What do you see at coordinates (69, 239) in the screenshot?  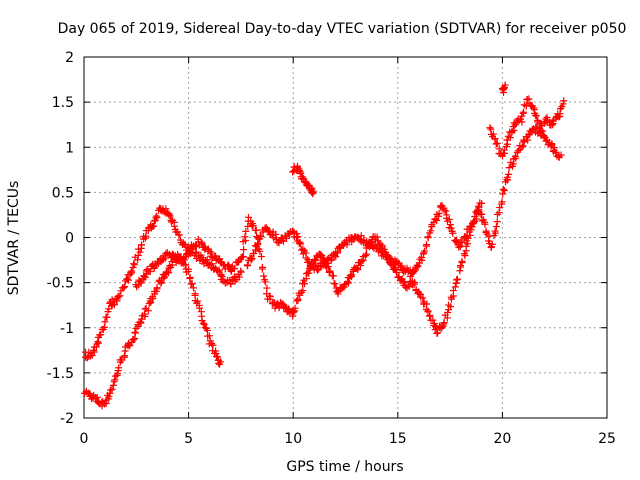 I see `y-tick-label: 0` at bounding box center [69, 239].